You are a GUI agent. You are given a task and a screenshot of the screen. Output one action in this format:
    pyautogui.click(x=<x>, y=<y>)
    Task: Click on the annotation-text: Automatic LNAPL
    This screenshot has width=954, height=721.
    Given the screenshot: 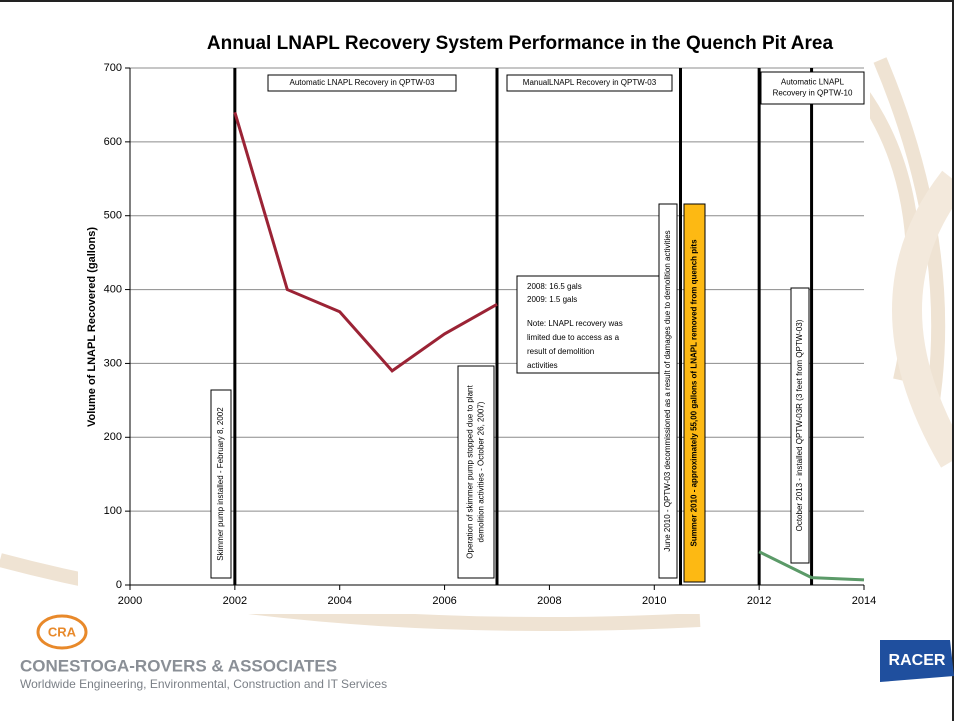 What is the action you would take?
    pyautogui.click(x=813, y=82)
    